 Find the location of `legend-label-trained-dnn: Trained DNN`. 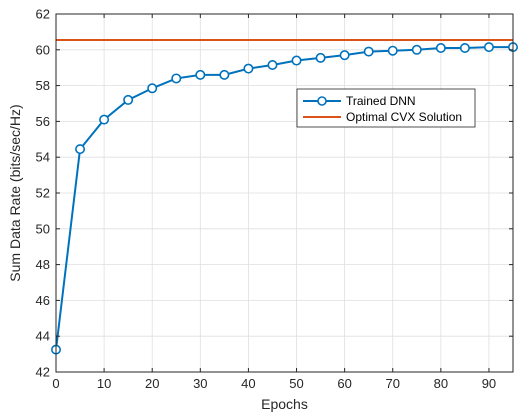

legend-label-trained-dnn: Trained DNN is located at coordinates (381, 101).